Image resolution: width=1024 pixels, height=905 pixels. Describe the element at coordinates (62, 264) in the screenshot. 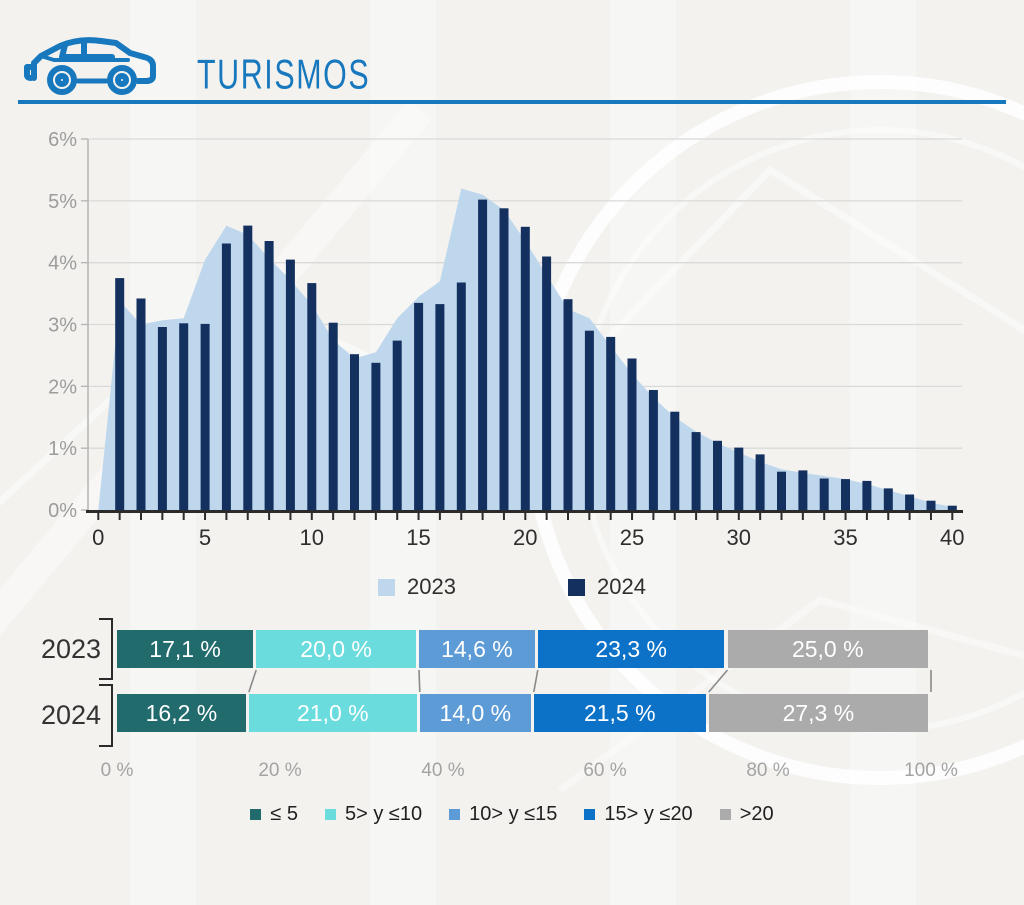

I see `y-tick-label: 4%` at that location.